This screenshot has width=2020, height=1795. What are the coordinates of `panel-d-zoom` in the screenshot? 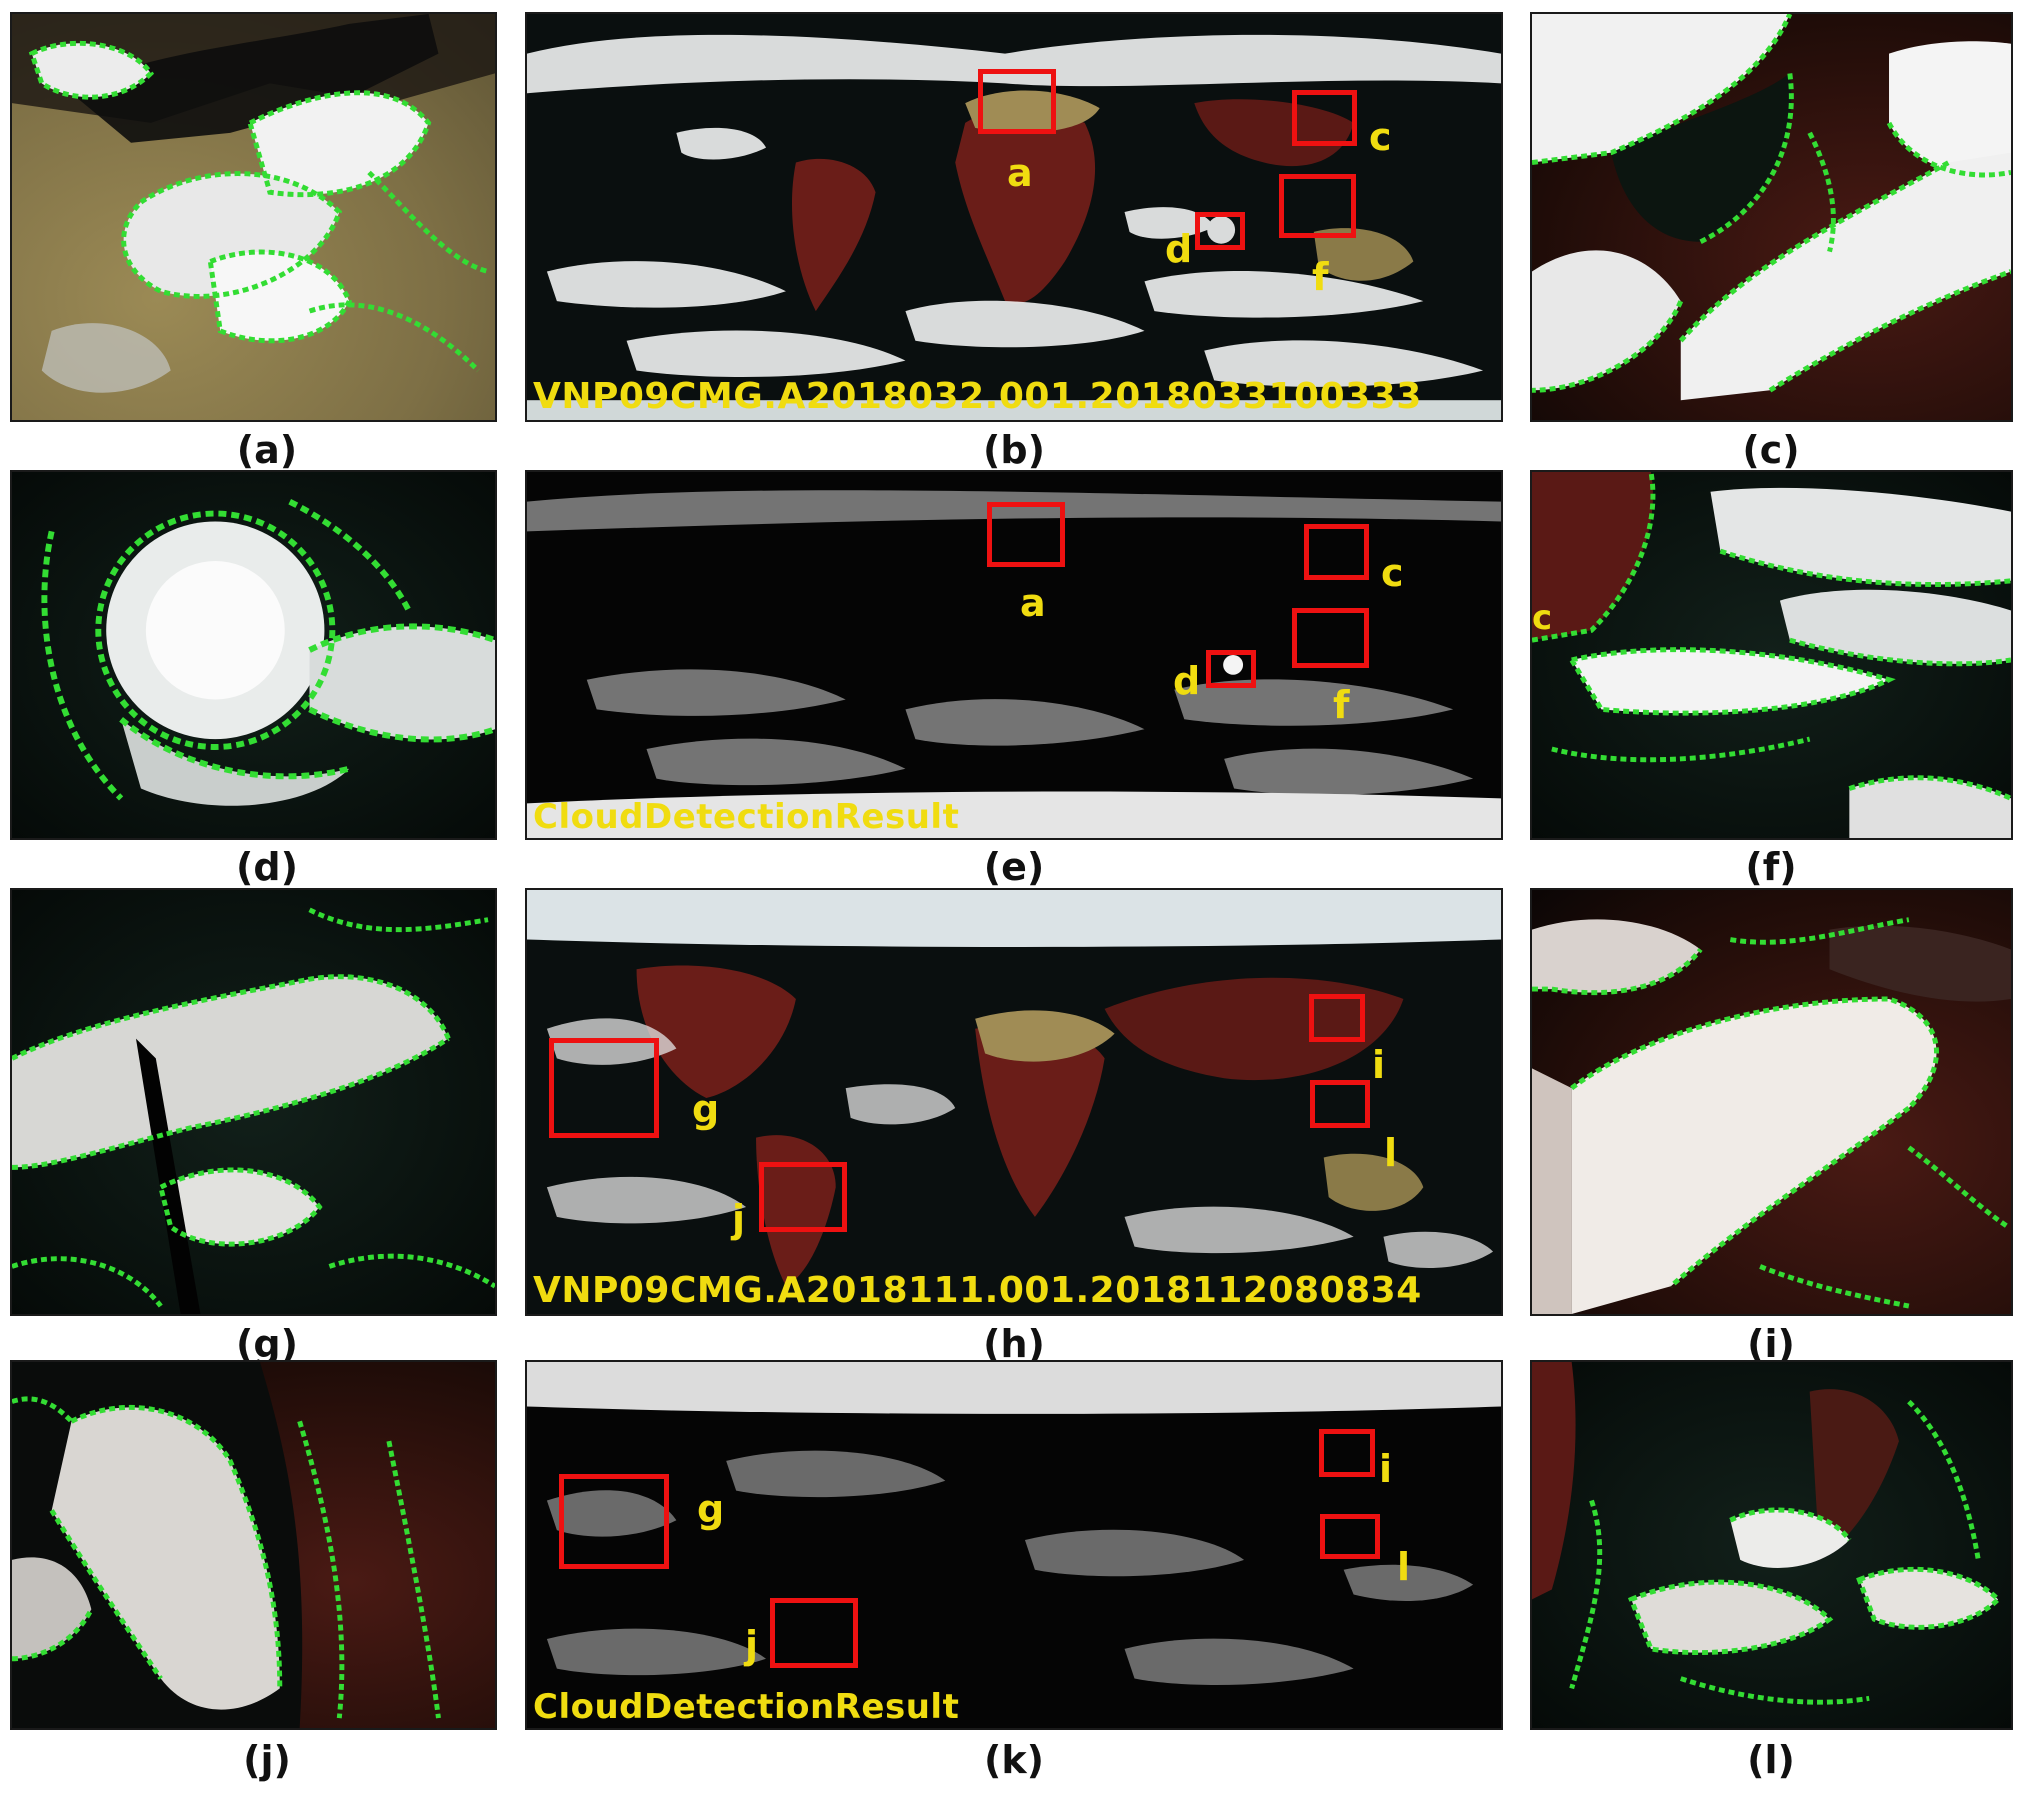 It's located at (253, 655).